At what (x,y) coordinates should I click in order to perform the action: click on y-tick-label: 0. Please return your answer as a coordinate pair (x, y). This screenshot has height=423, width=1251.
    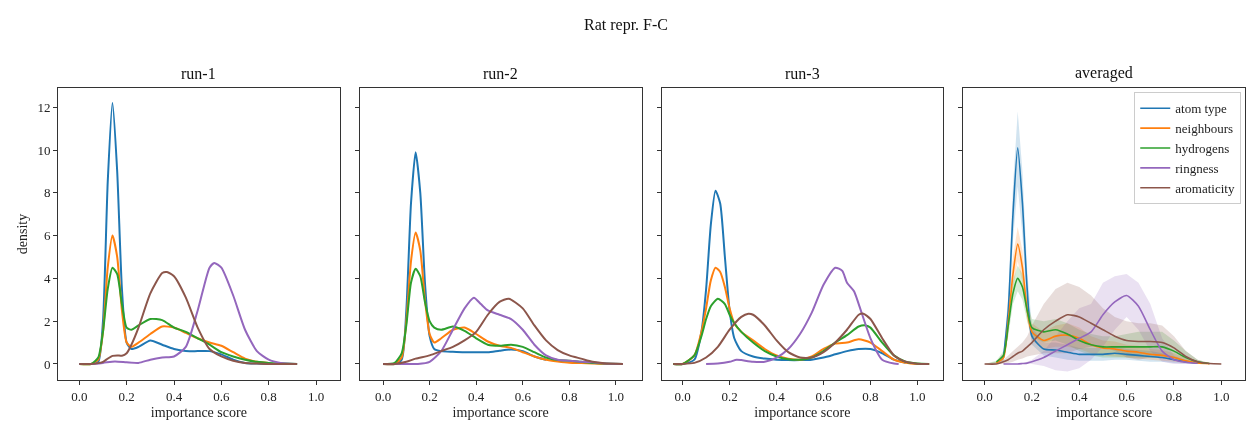
    Looking at the image, I should click on (47, 364).